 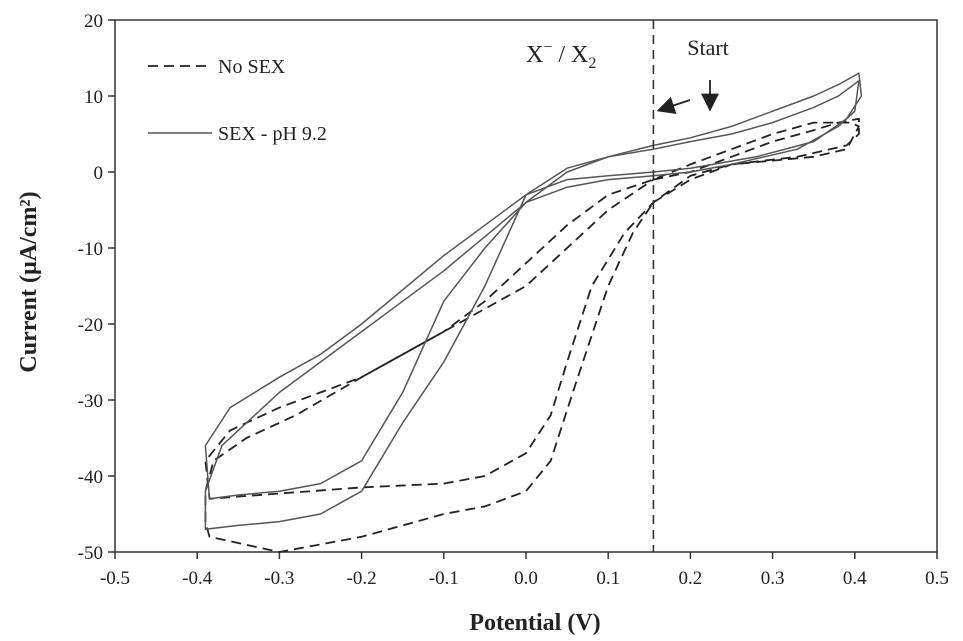 What do you see at coordinates (99, 173) in the screenshot?
I see `y-tick-label: 0` at bounding box center [99, 173].